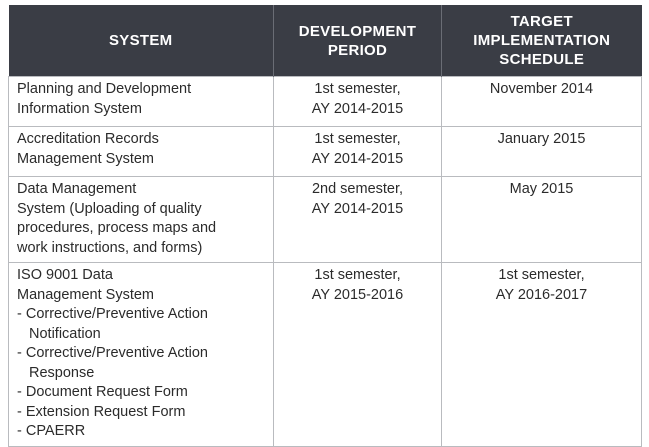  I want to click on header-target-implementation-schedule: TARGET IMPLEMENTATION SCHEDULE, so click(541, 41).